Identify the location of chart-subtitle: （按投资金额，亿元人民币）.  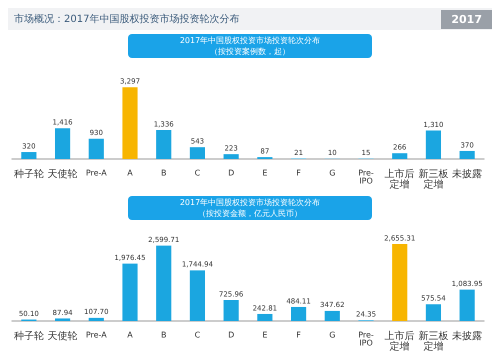
(250, 213).